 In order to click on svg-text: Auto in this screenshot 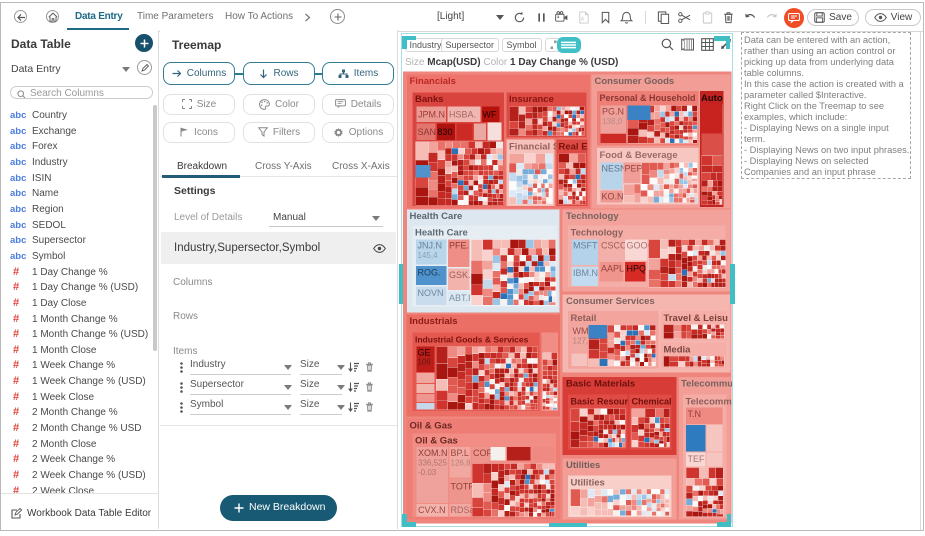, I will do `click(712, 98)`.